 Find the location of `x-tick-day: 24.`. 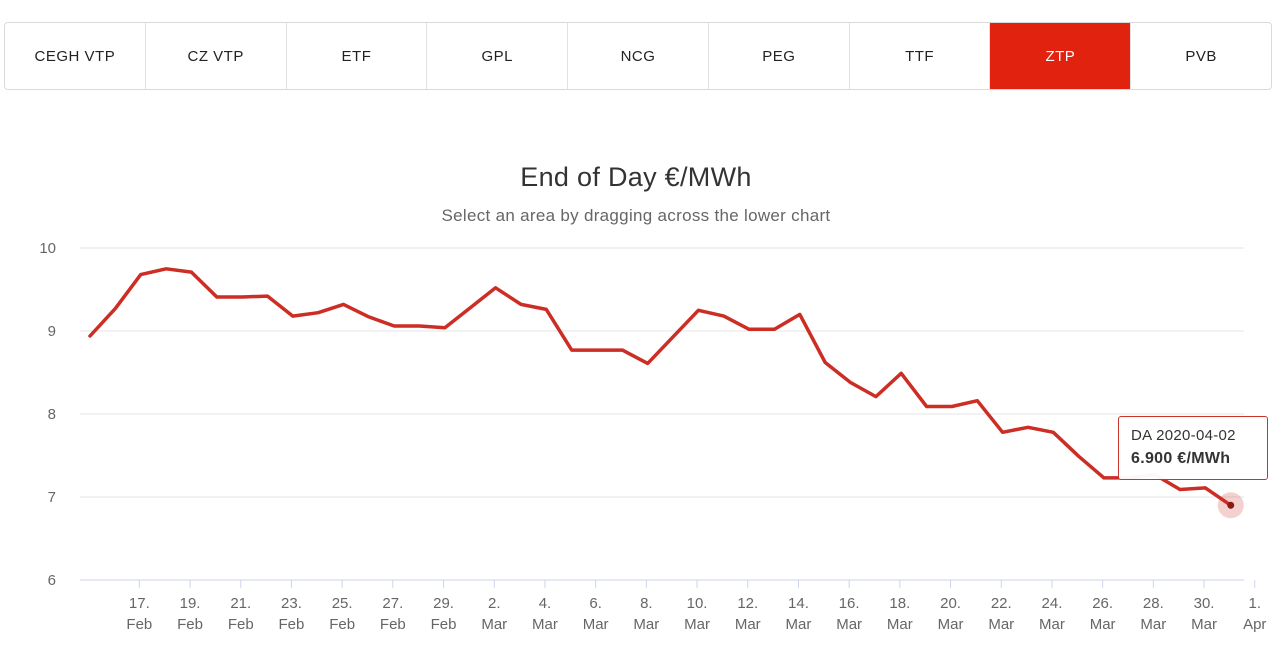

x-tick-day: 24. is located at coordinates (1052, 603).